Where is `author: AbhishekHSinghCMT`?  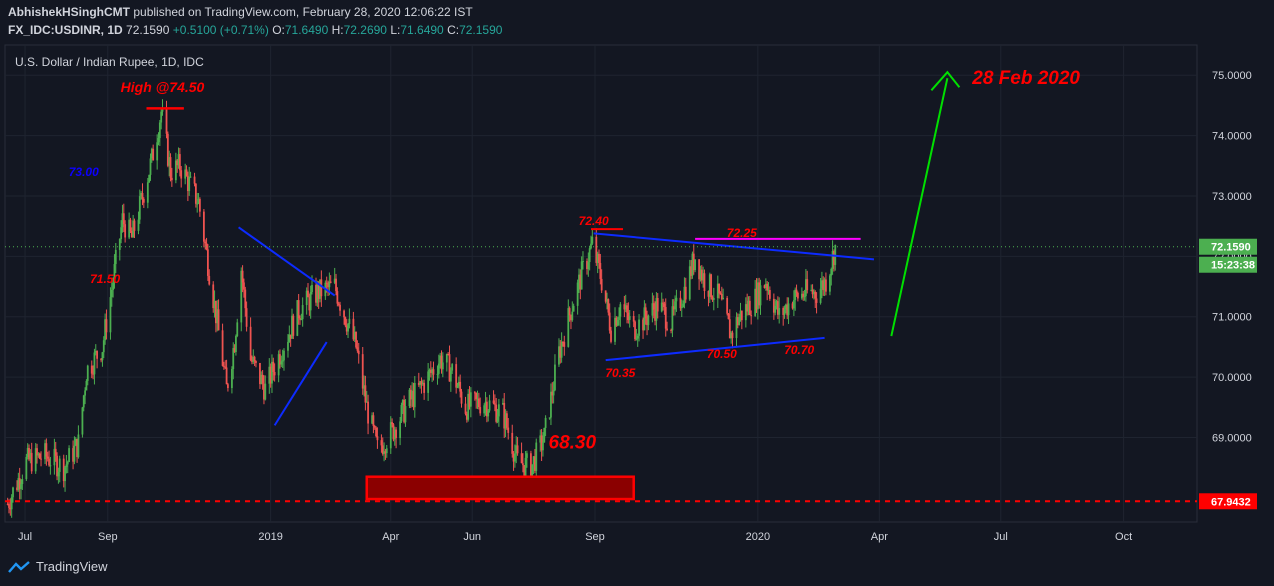 author: AbhishekHSinghCMT is located at coordinates (69, 12).